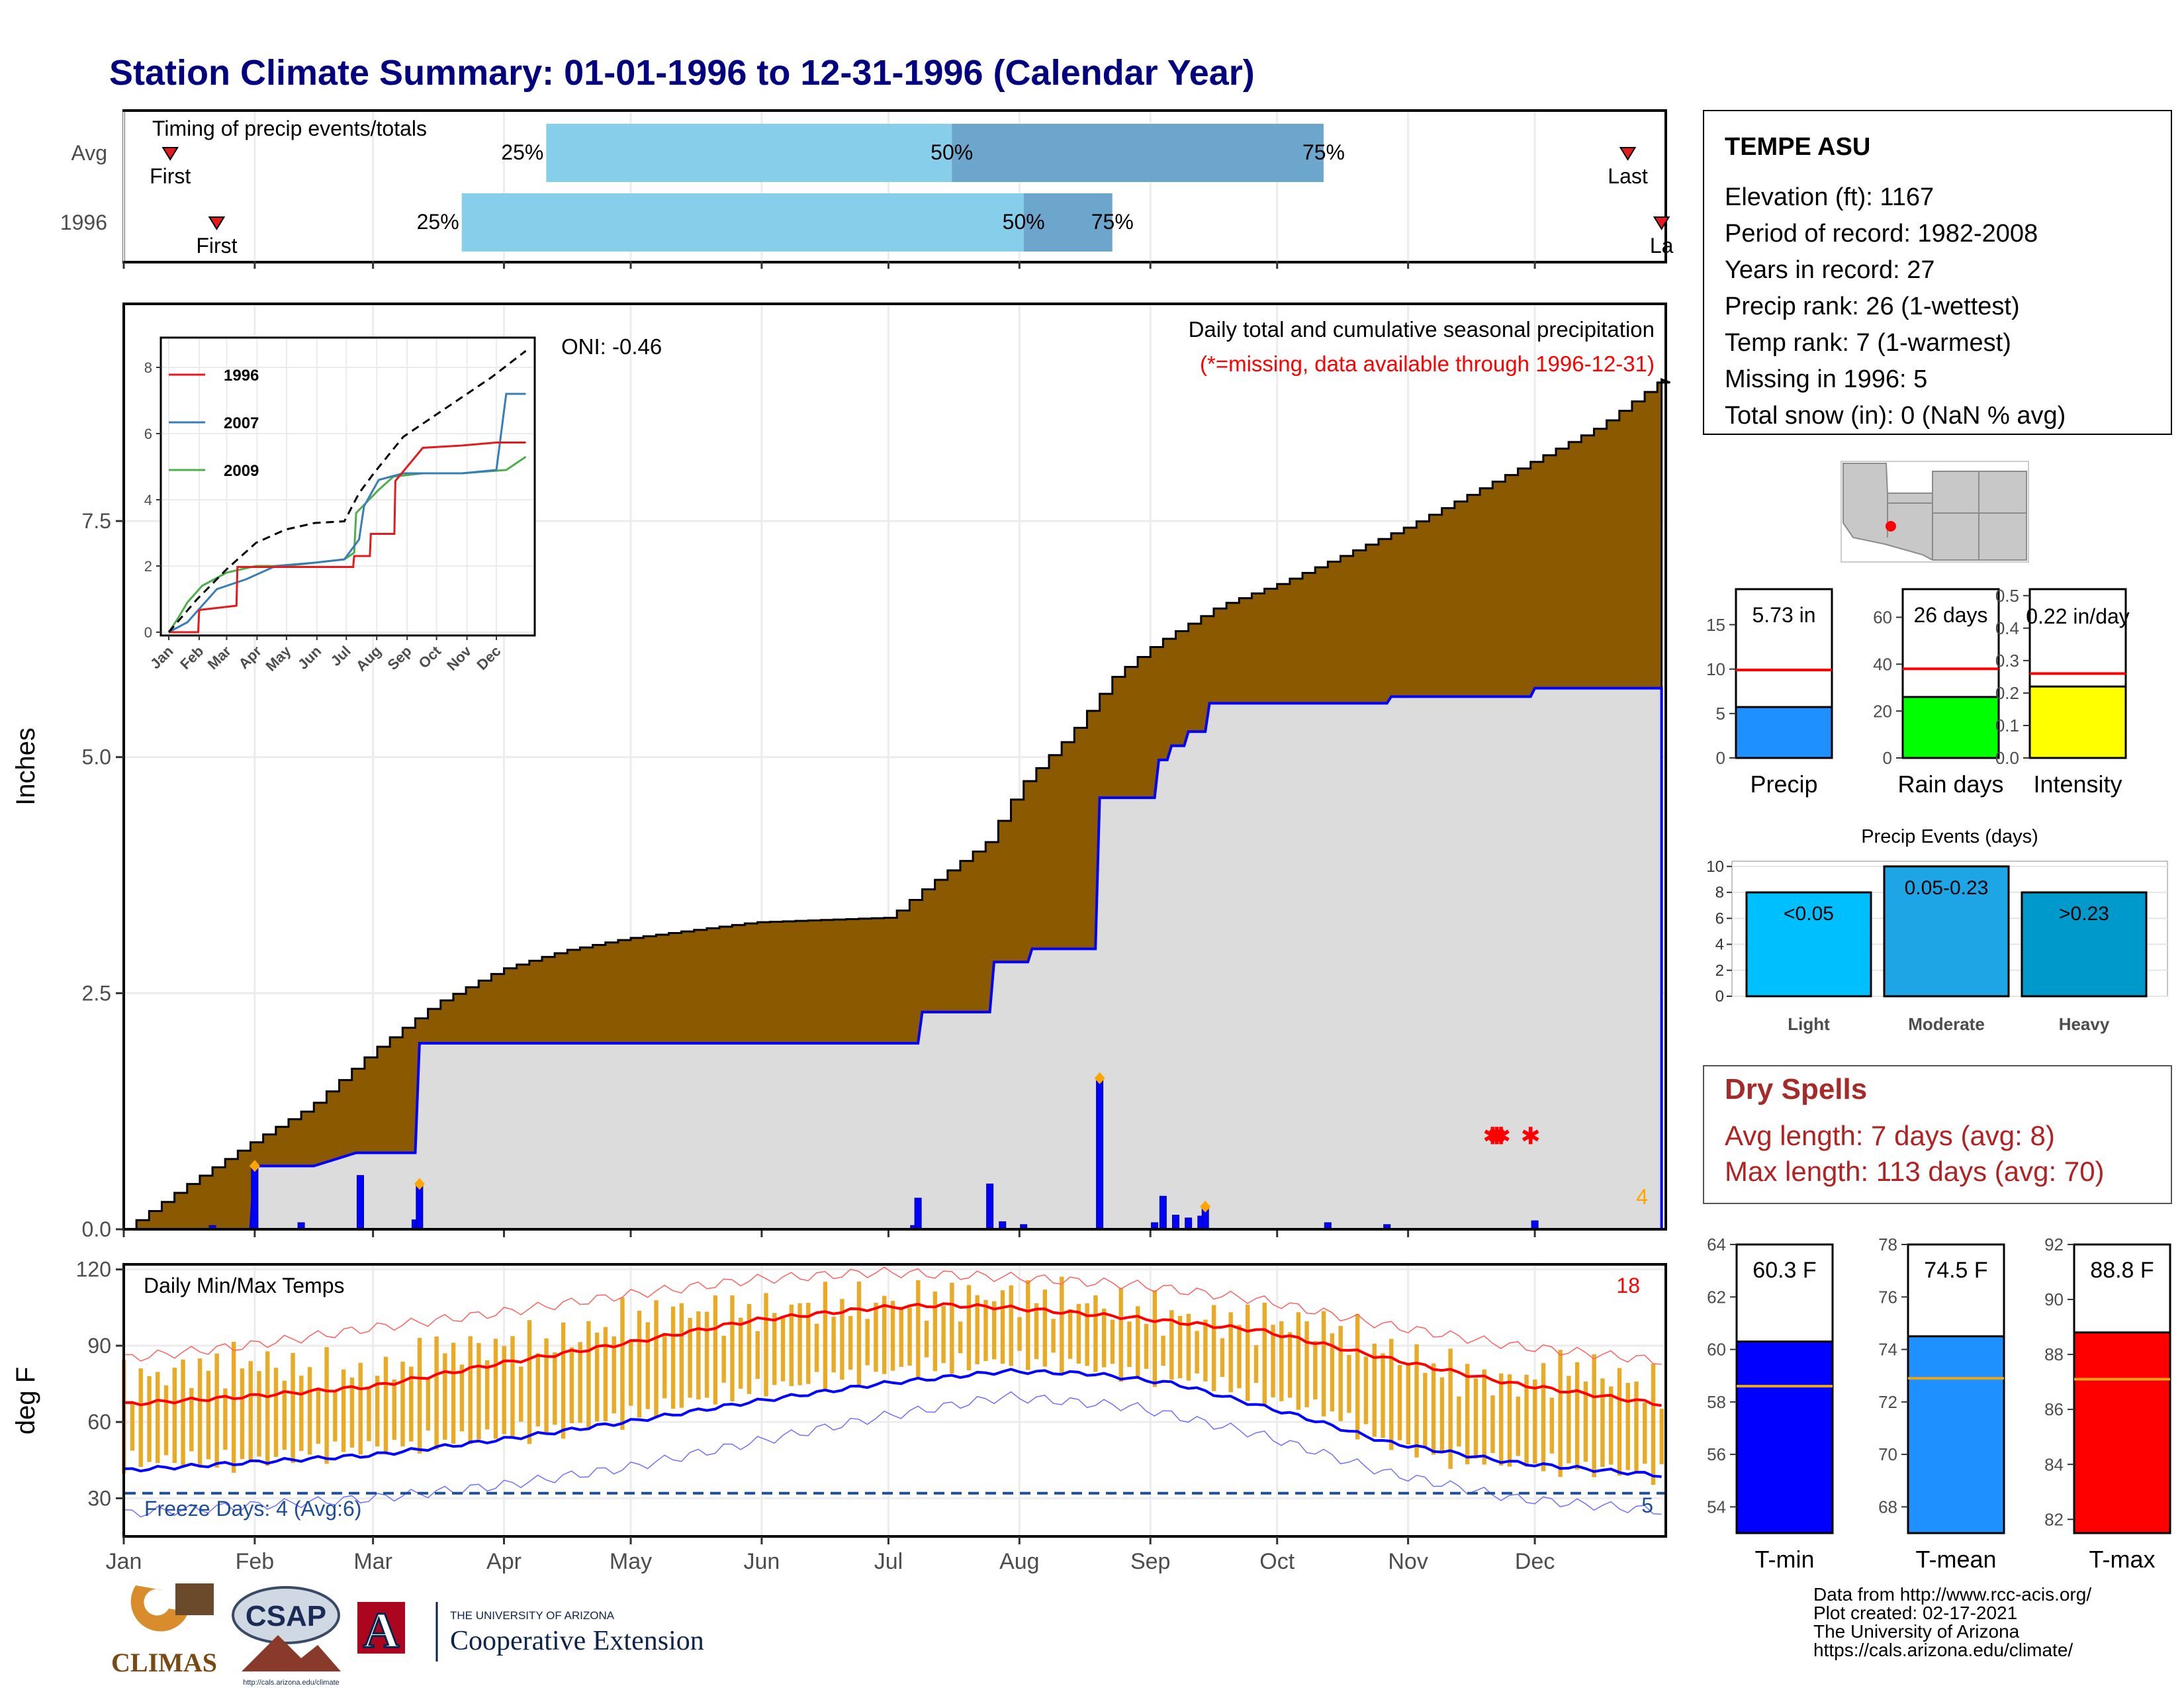 The width and height of the screenshot is (2184, 1688). What do you see at coordinates (1628, 176) in the screenshot?
I see `timing-last-marker-label: Last` at bounding box center [1628, 176].